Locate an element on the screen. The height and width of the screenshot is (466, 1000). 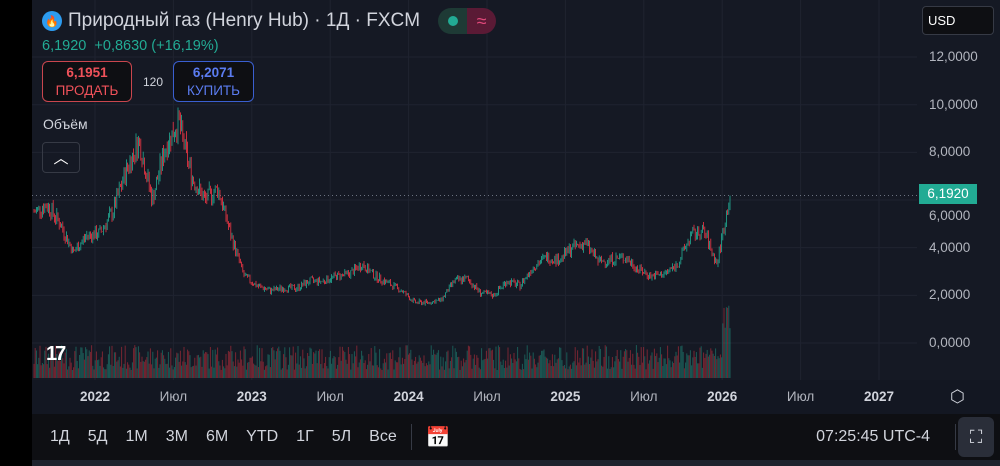
range-button: 1Г is located at coordinates (305, 436).